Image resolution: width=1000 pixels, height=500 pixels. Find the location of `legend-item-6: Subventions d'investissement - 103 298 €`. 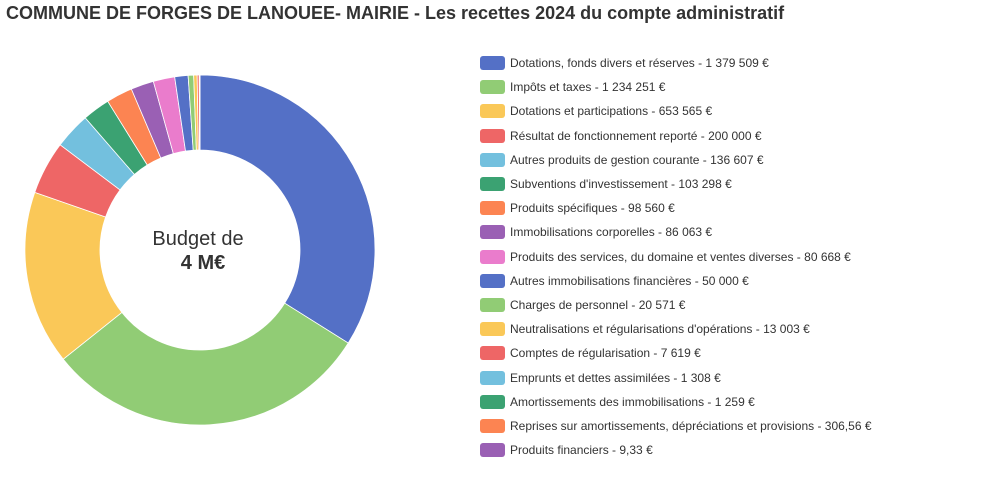

legend-item-6: Subventions d'investissement - 103 298 € is located at coordinates (676, 184).